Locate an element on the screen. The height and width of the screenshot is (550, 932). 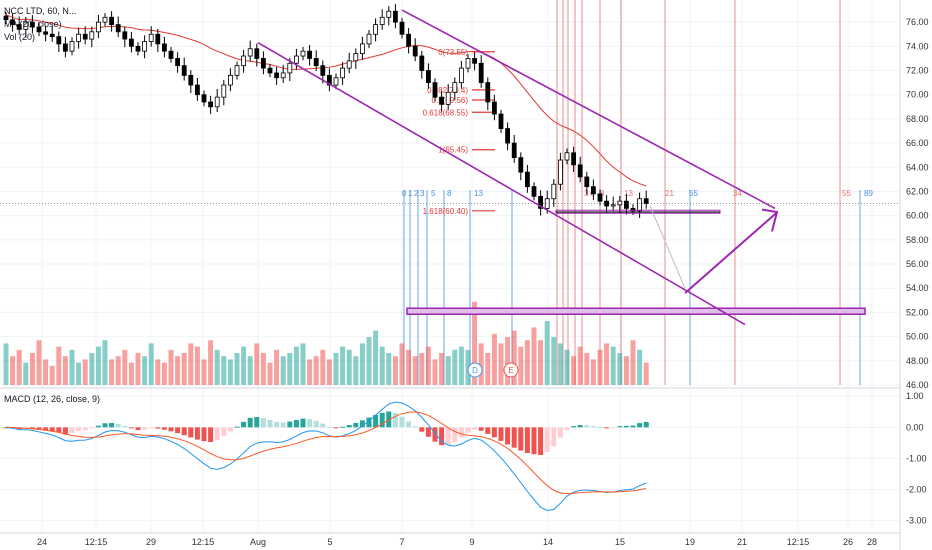
price-tick-label: 68.00 is located at coordinates (917, 119).